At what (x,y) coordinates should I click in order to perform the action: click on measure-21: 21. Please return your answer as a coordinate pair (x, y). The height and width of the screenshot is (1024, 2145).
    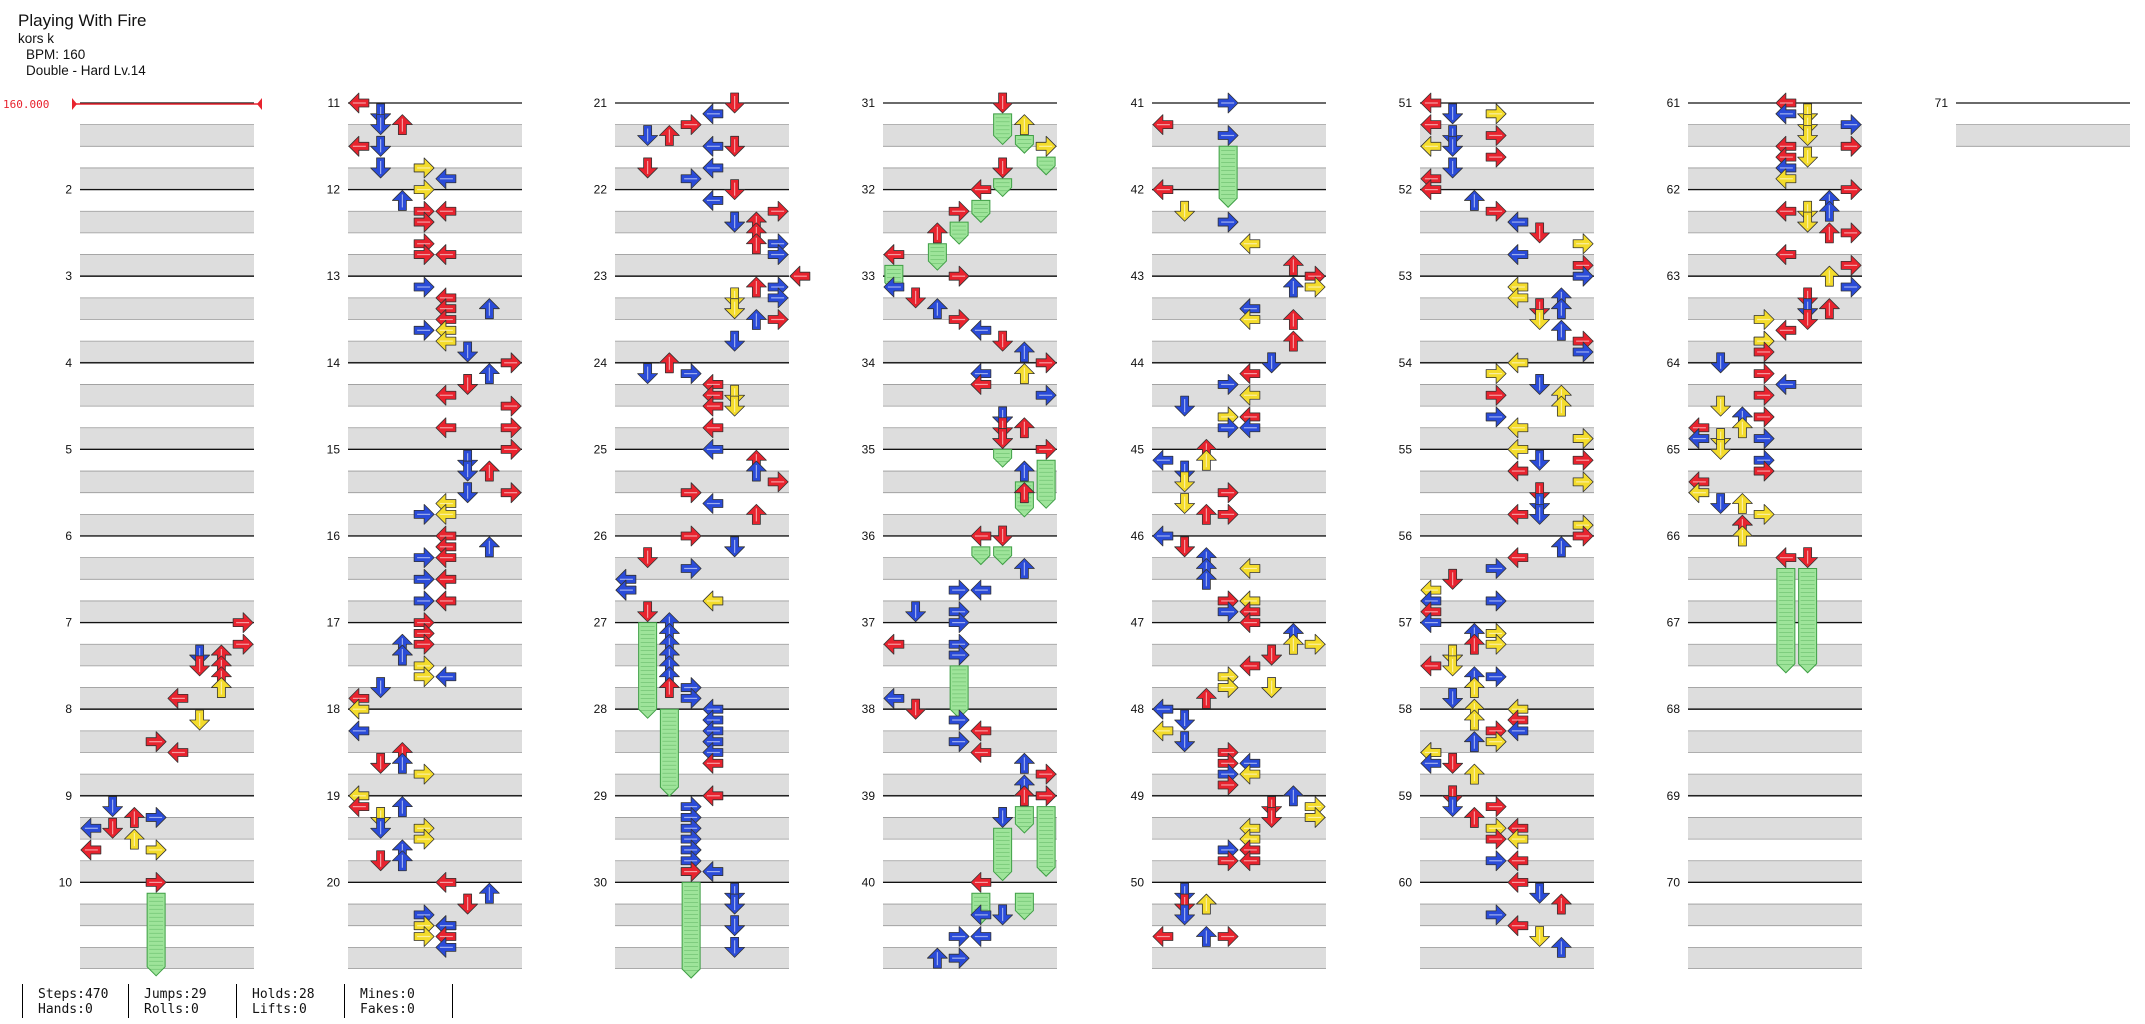
    Looking at the image, I should click on (691, 143).